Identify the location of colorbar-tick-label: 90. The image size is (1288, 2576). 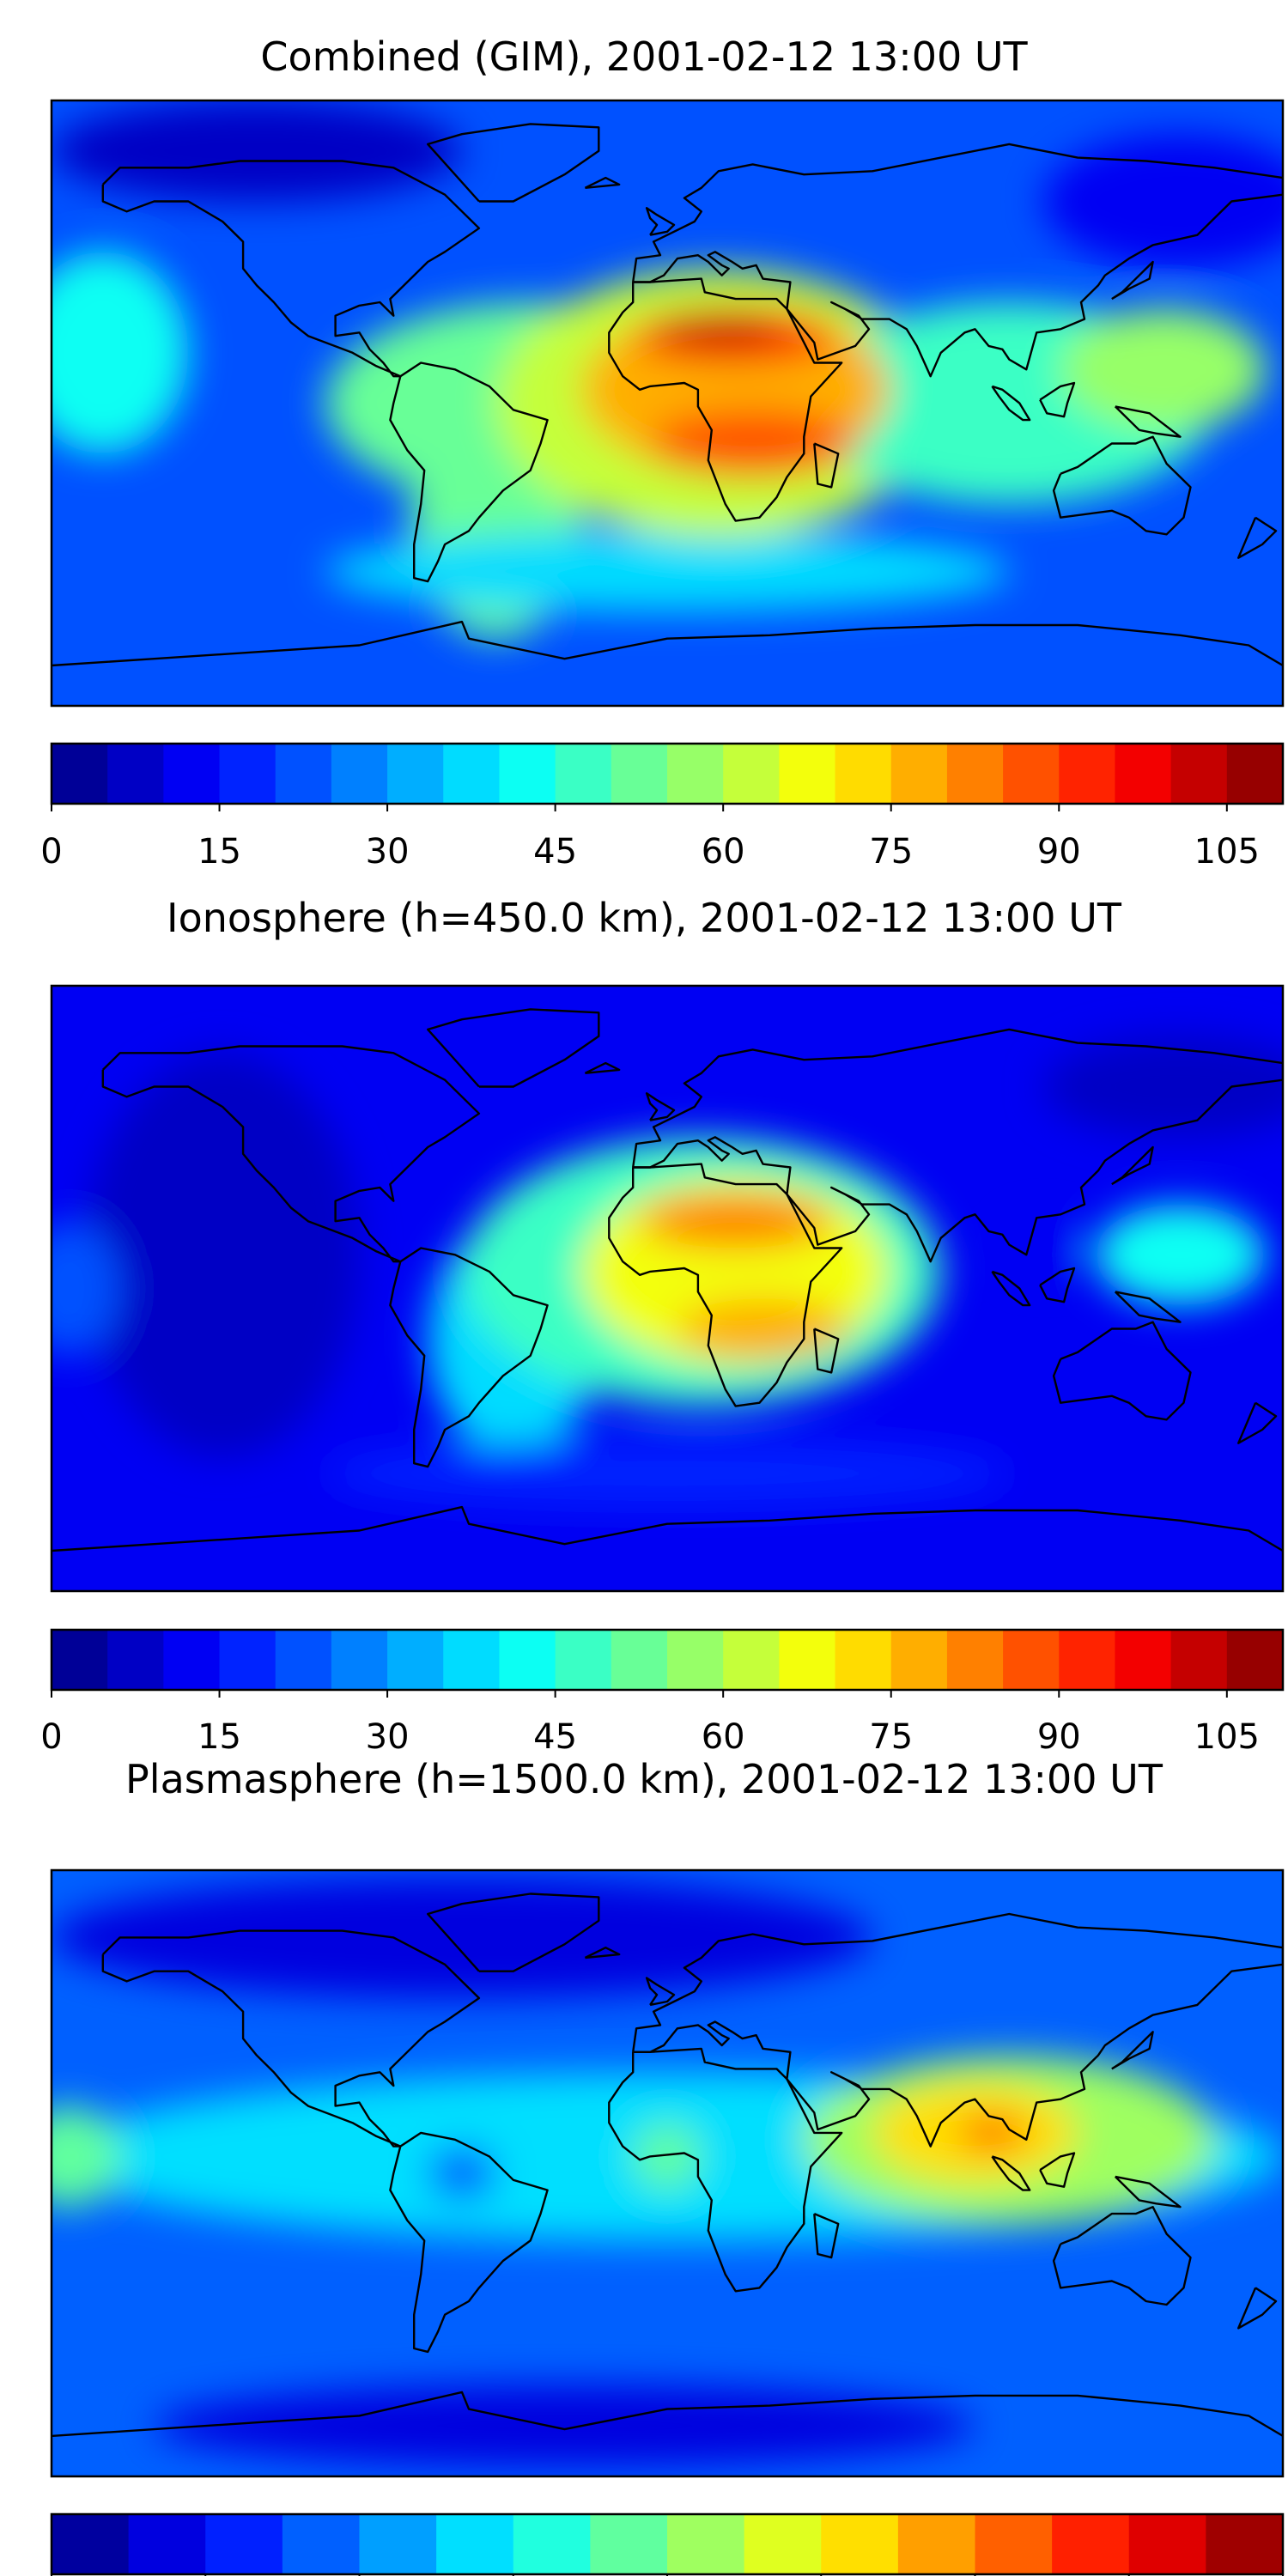
(1059, 1737).